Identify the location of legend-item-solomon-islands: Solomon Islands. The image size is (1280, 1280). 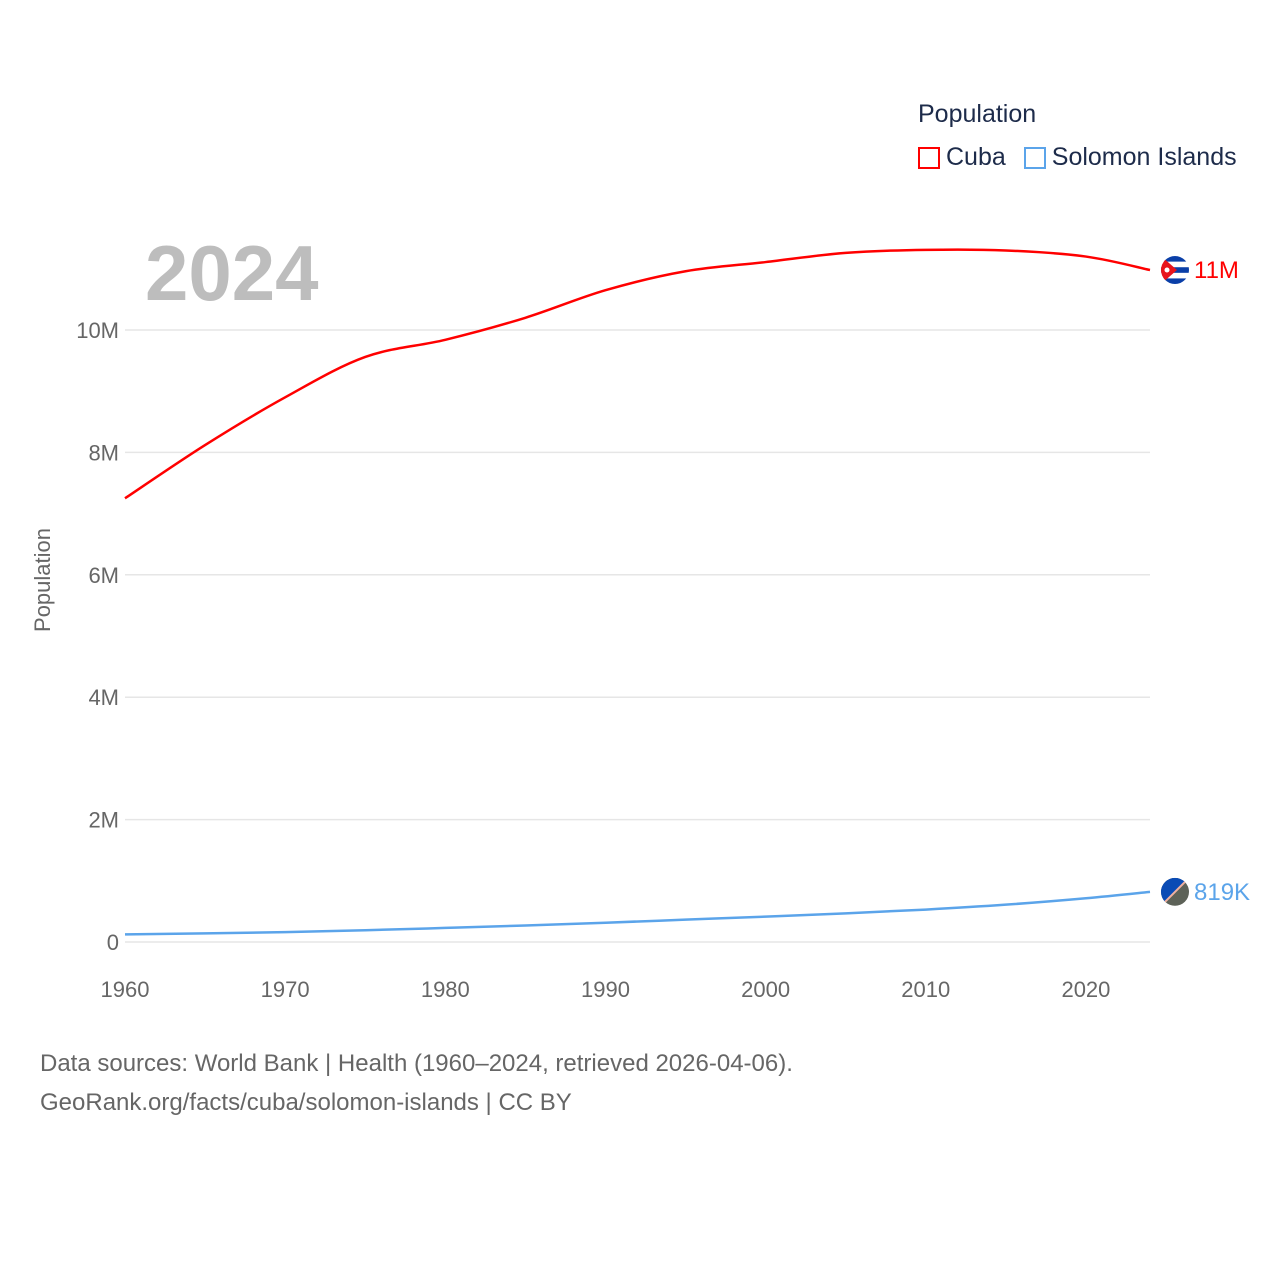
(1130, 157).